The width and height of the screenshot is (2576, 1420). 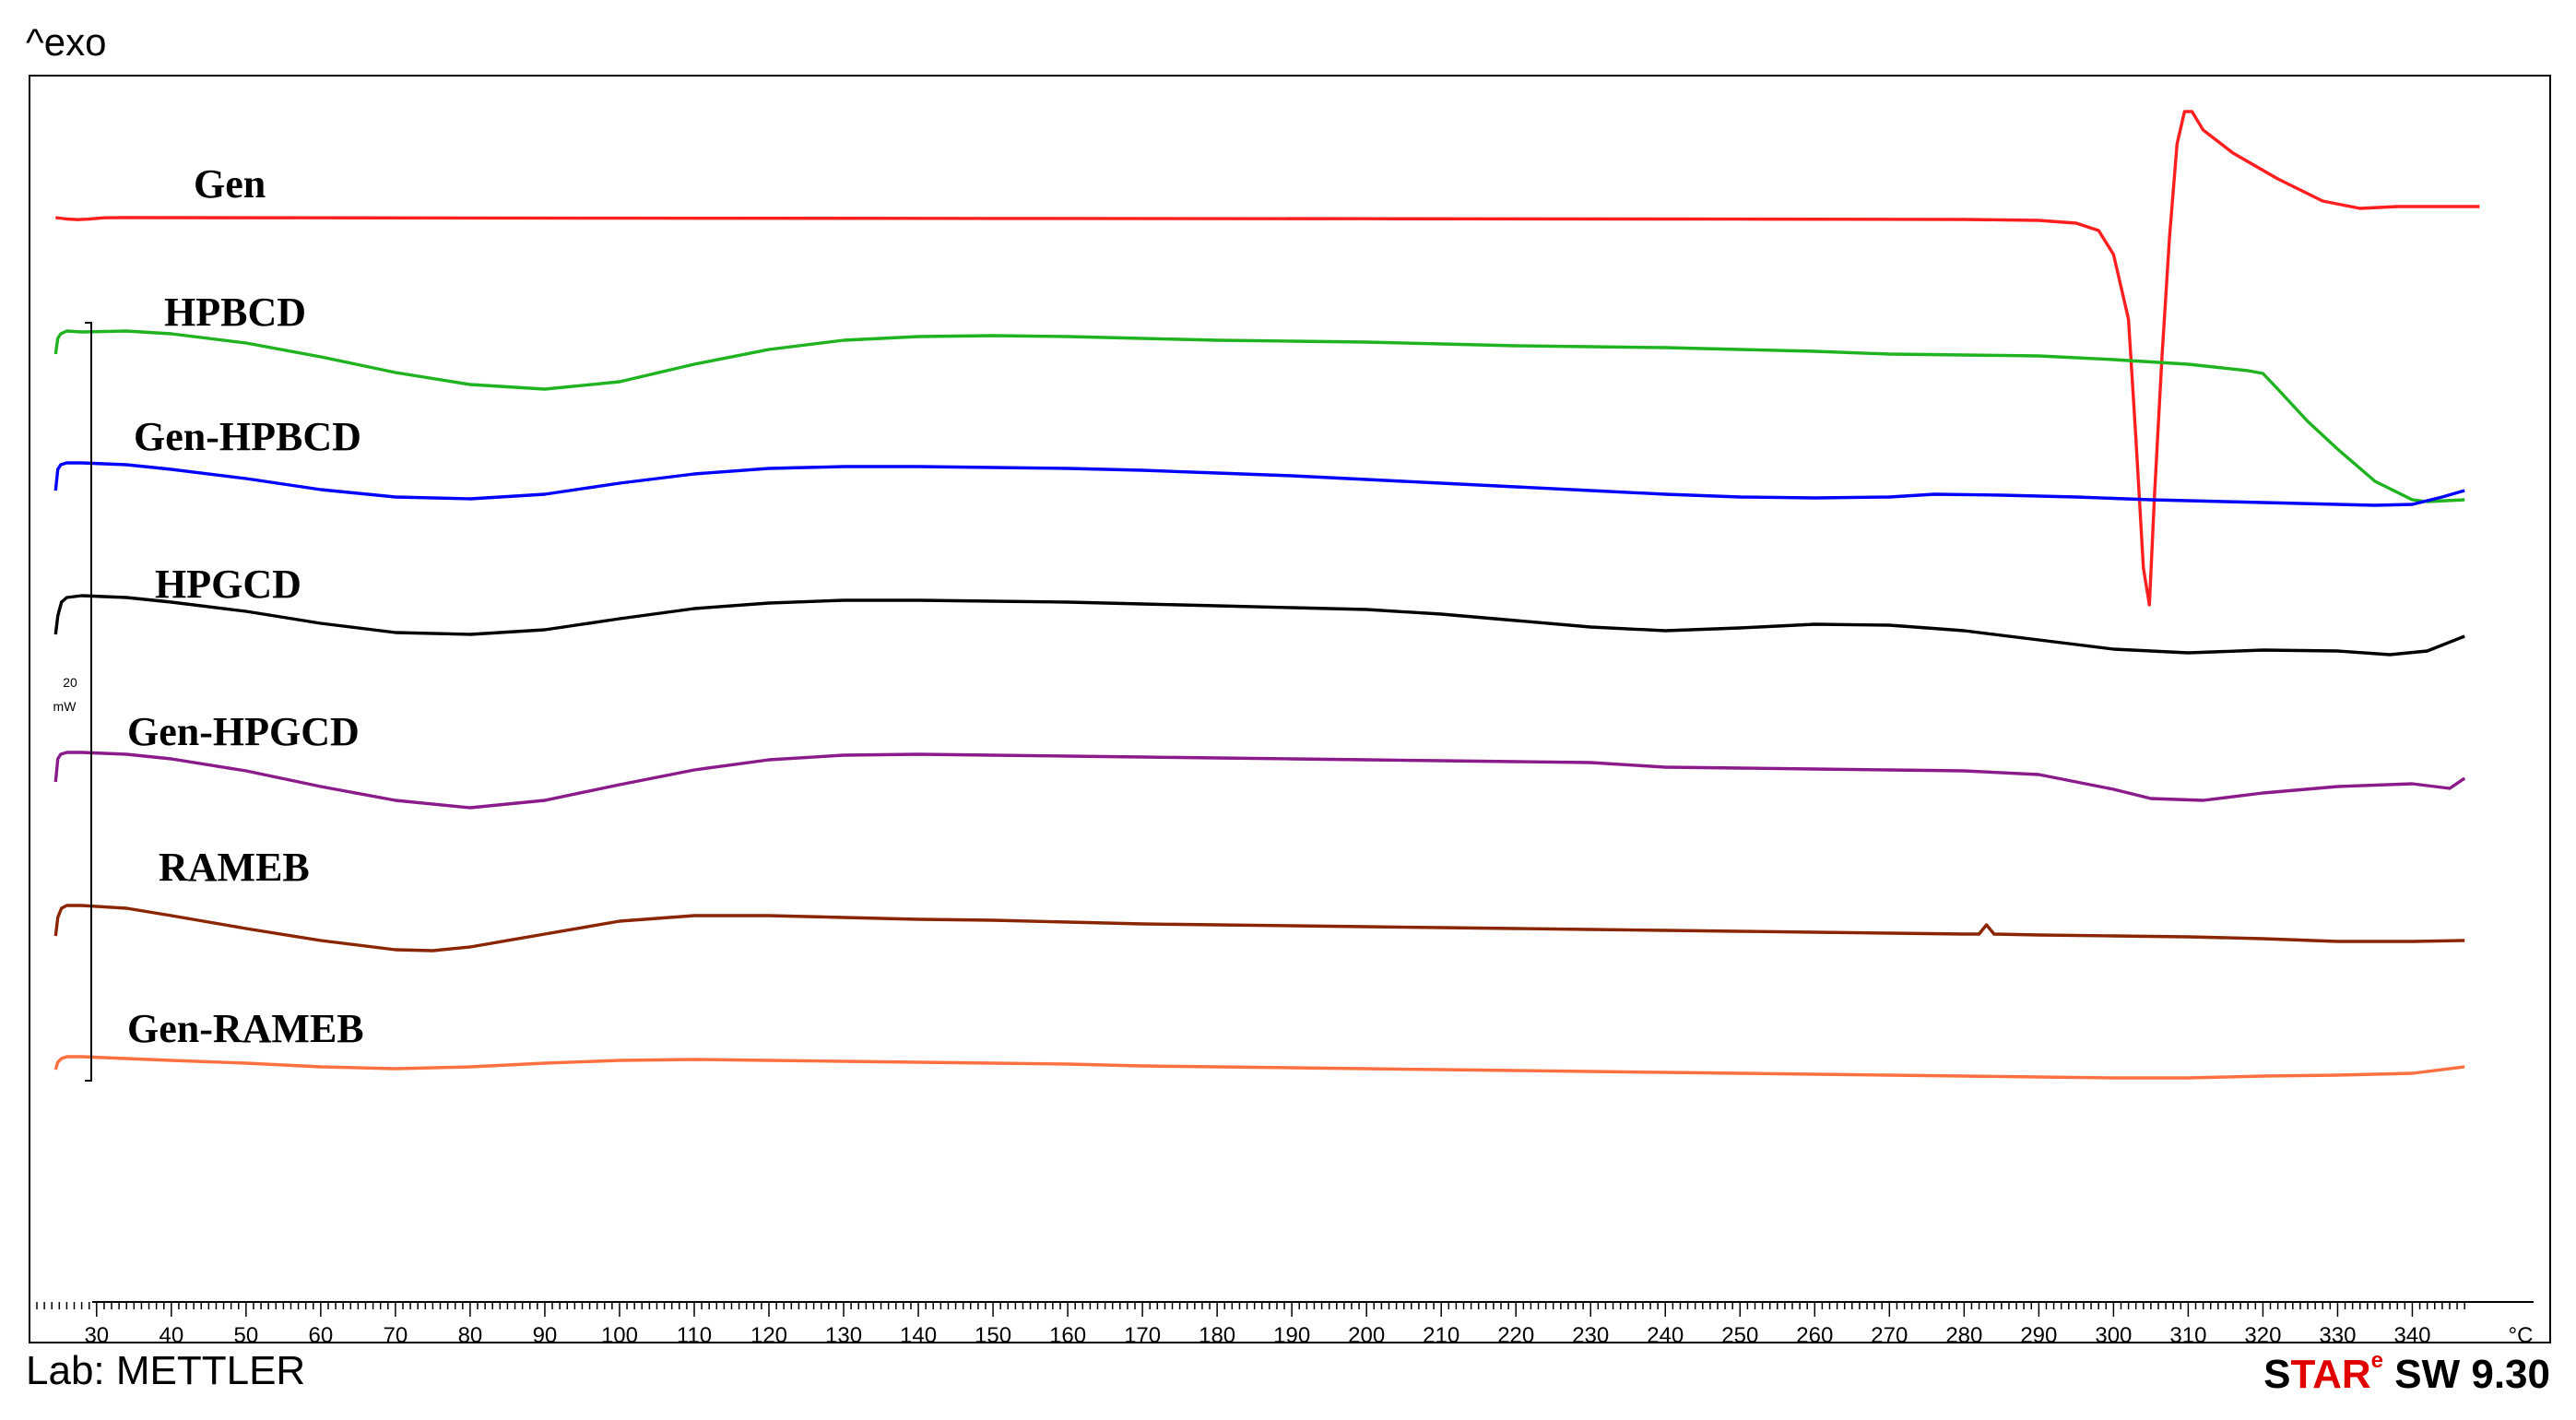 What do you see at coordinates (230, 184) in the screenshot?
I see `series-label-gen: Gen` at bounding box center [230, 184].